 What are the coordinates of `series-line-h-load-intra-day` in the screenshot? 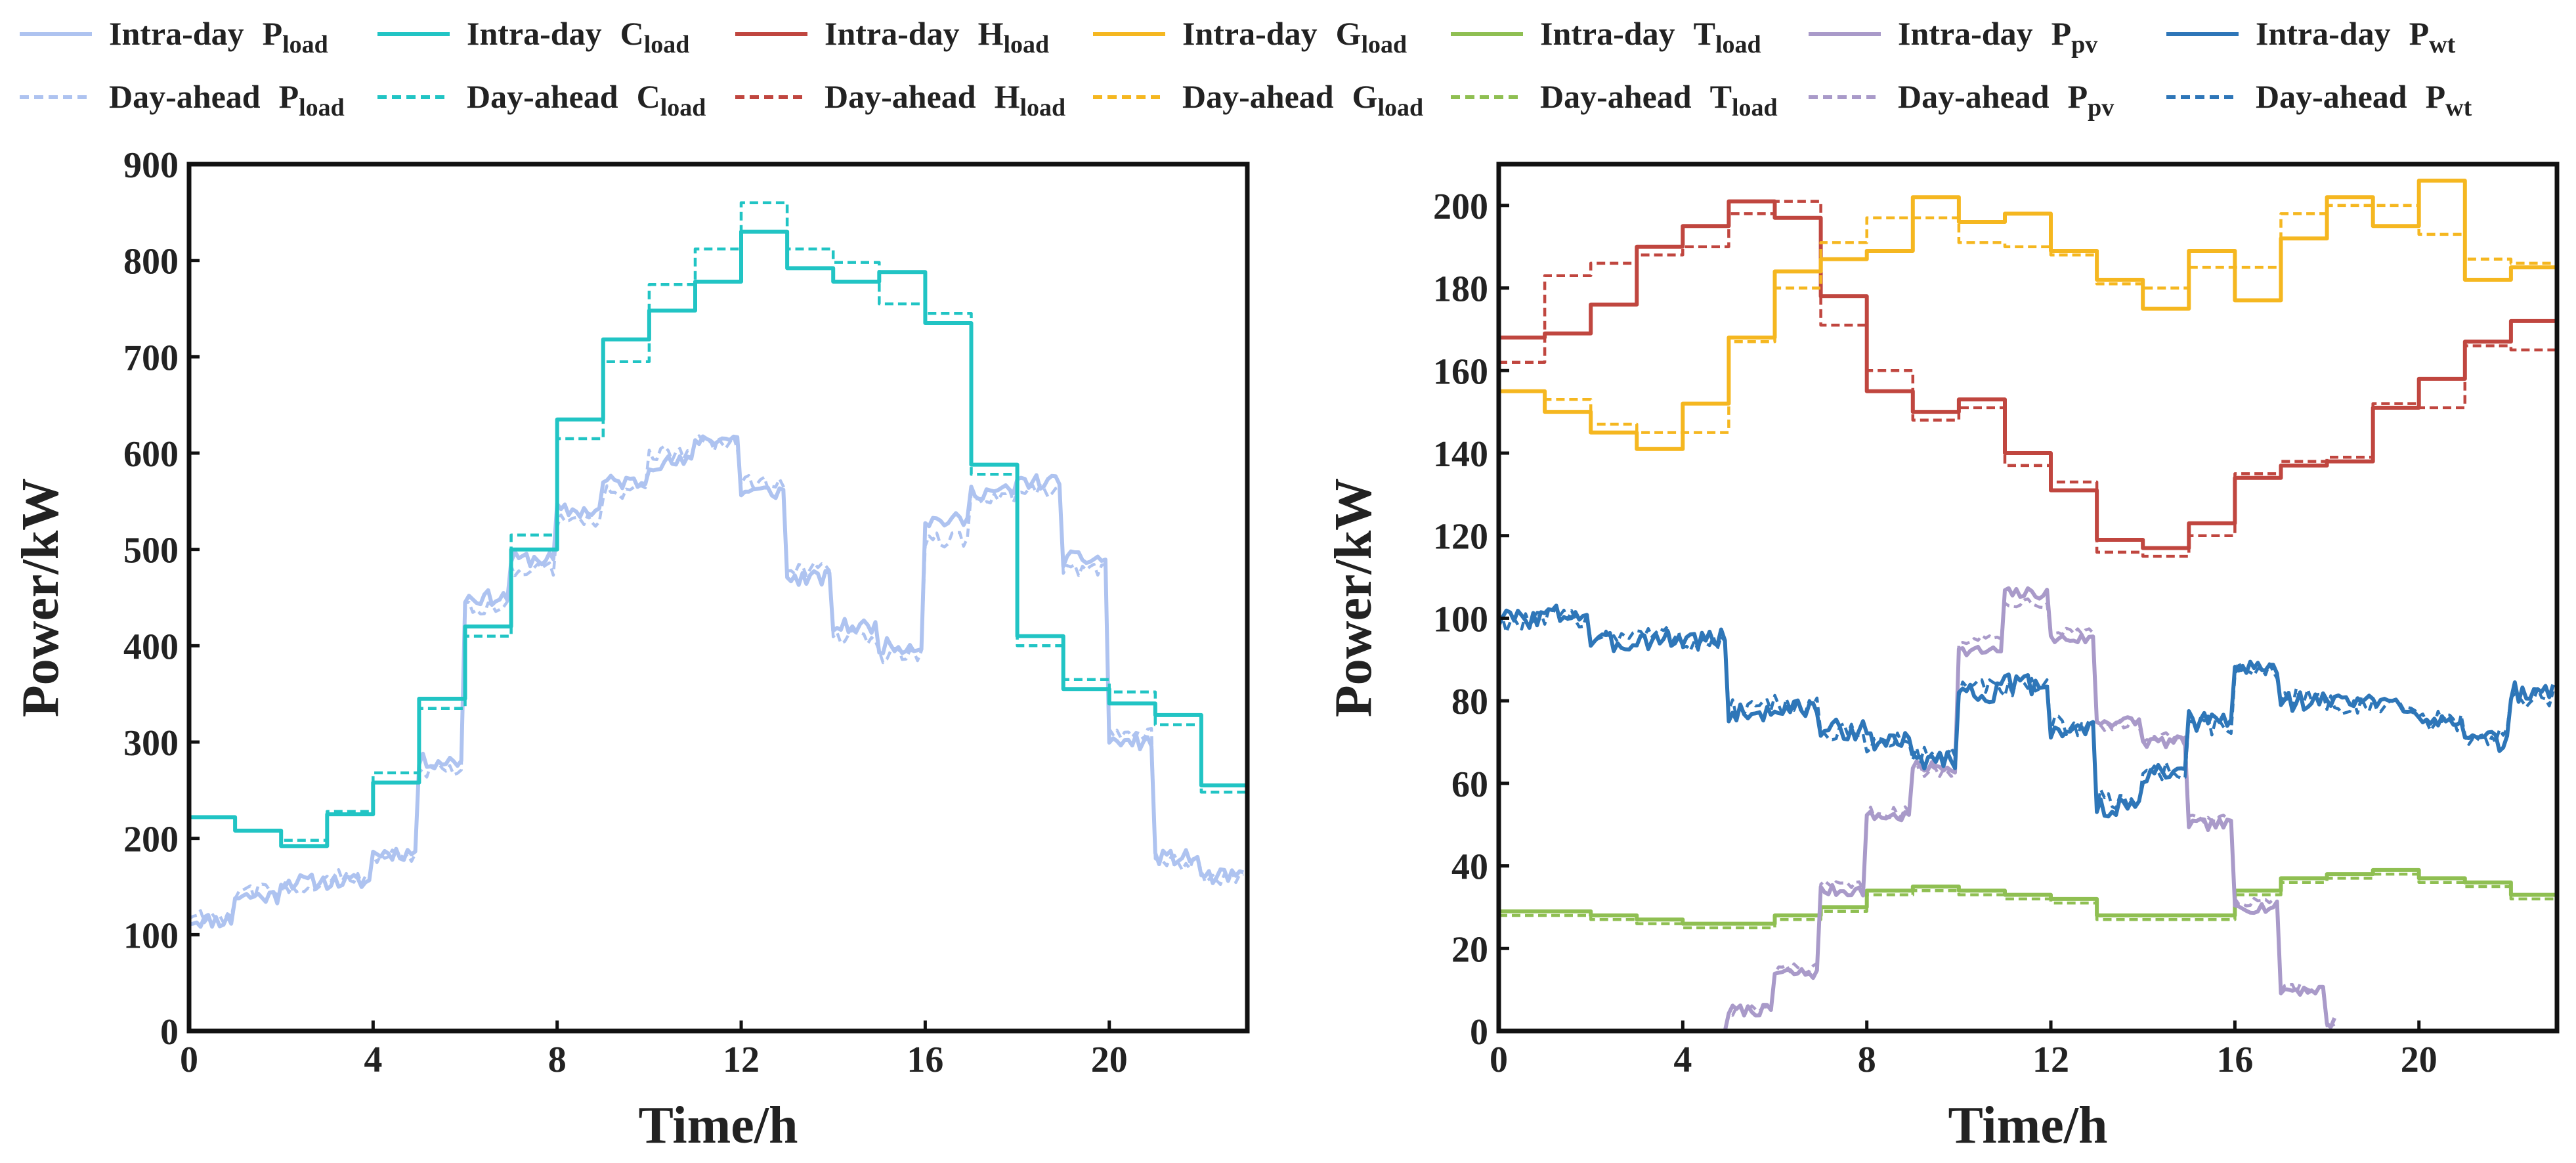 It's located at (2028, 374).